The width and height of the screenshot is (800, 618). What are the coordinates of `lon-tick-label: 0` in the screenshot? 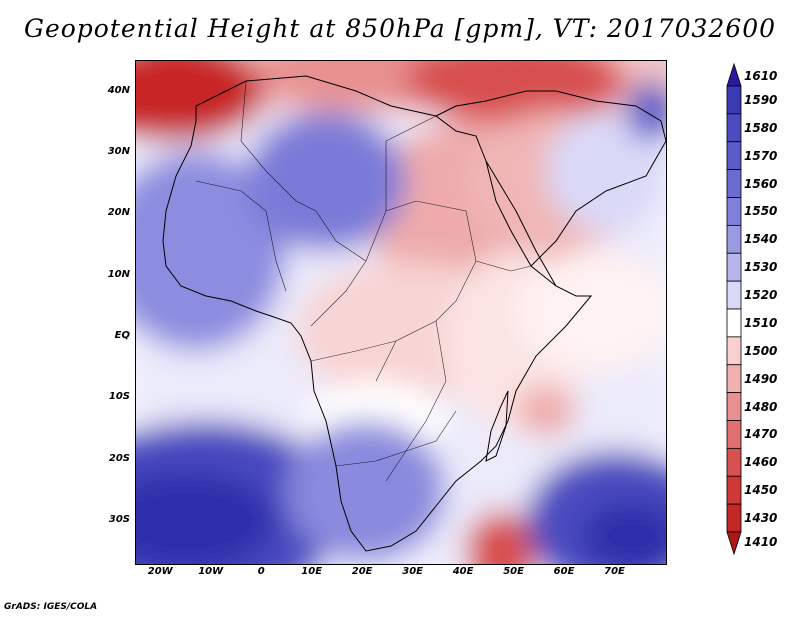 It's located at (261, 571).